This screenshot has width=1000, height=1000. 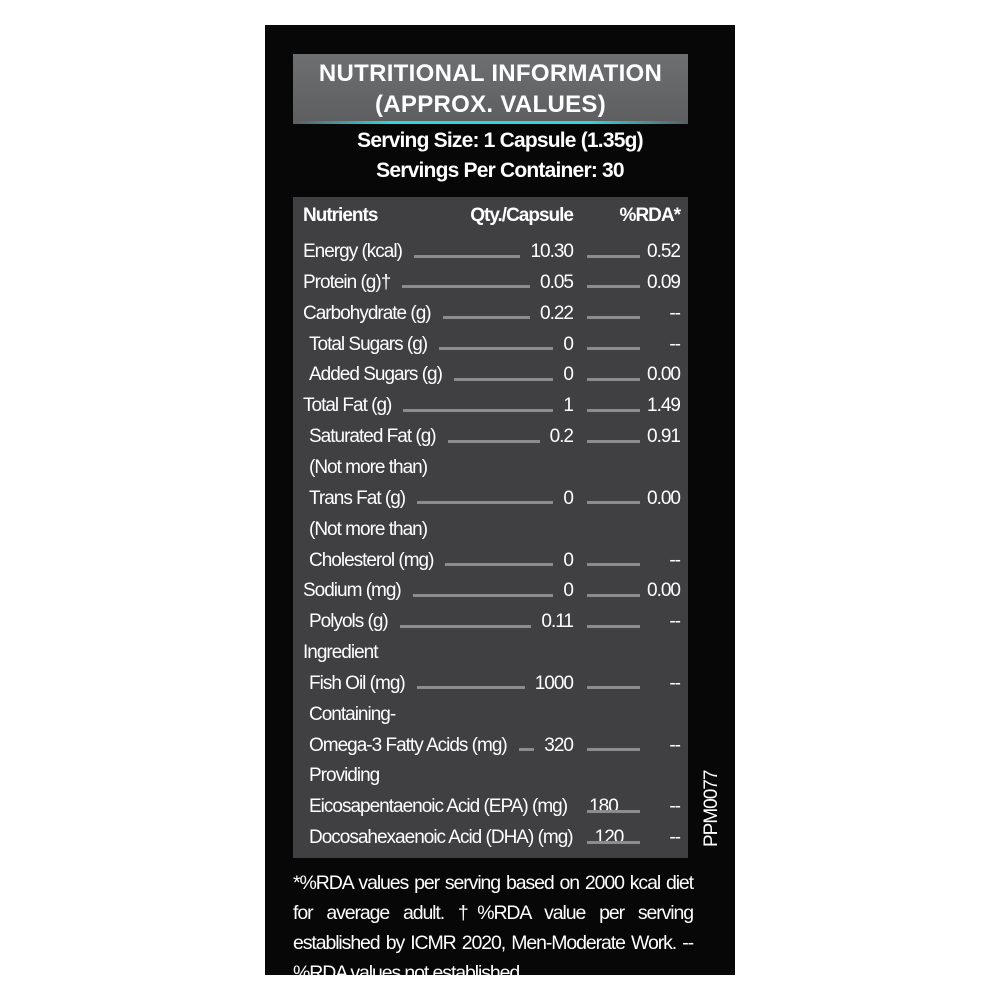 I want to click on nutrient-qty: 180, so click(x=604, y=807).